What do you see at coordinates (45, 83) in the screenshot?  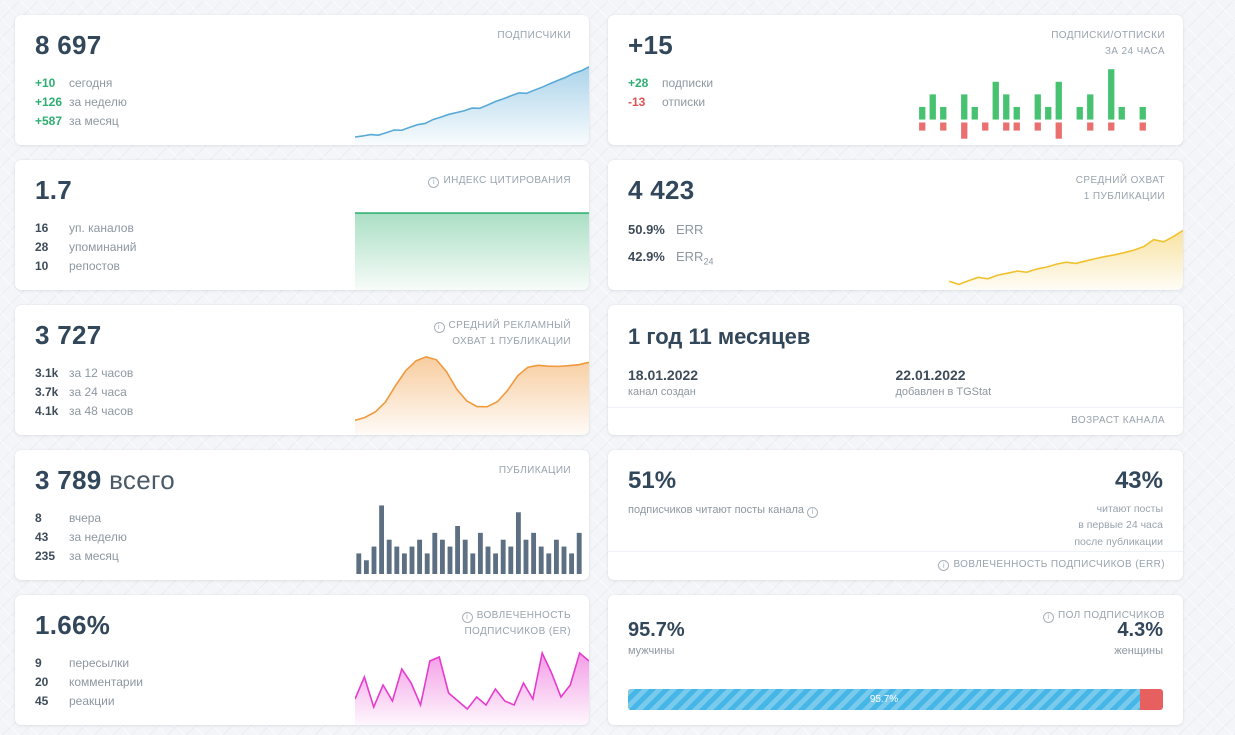 I see `stat-value: +10` at bounding box center [45, 83].